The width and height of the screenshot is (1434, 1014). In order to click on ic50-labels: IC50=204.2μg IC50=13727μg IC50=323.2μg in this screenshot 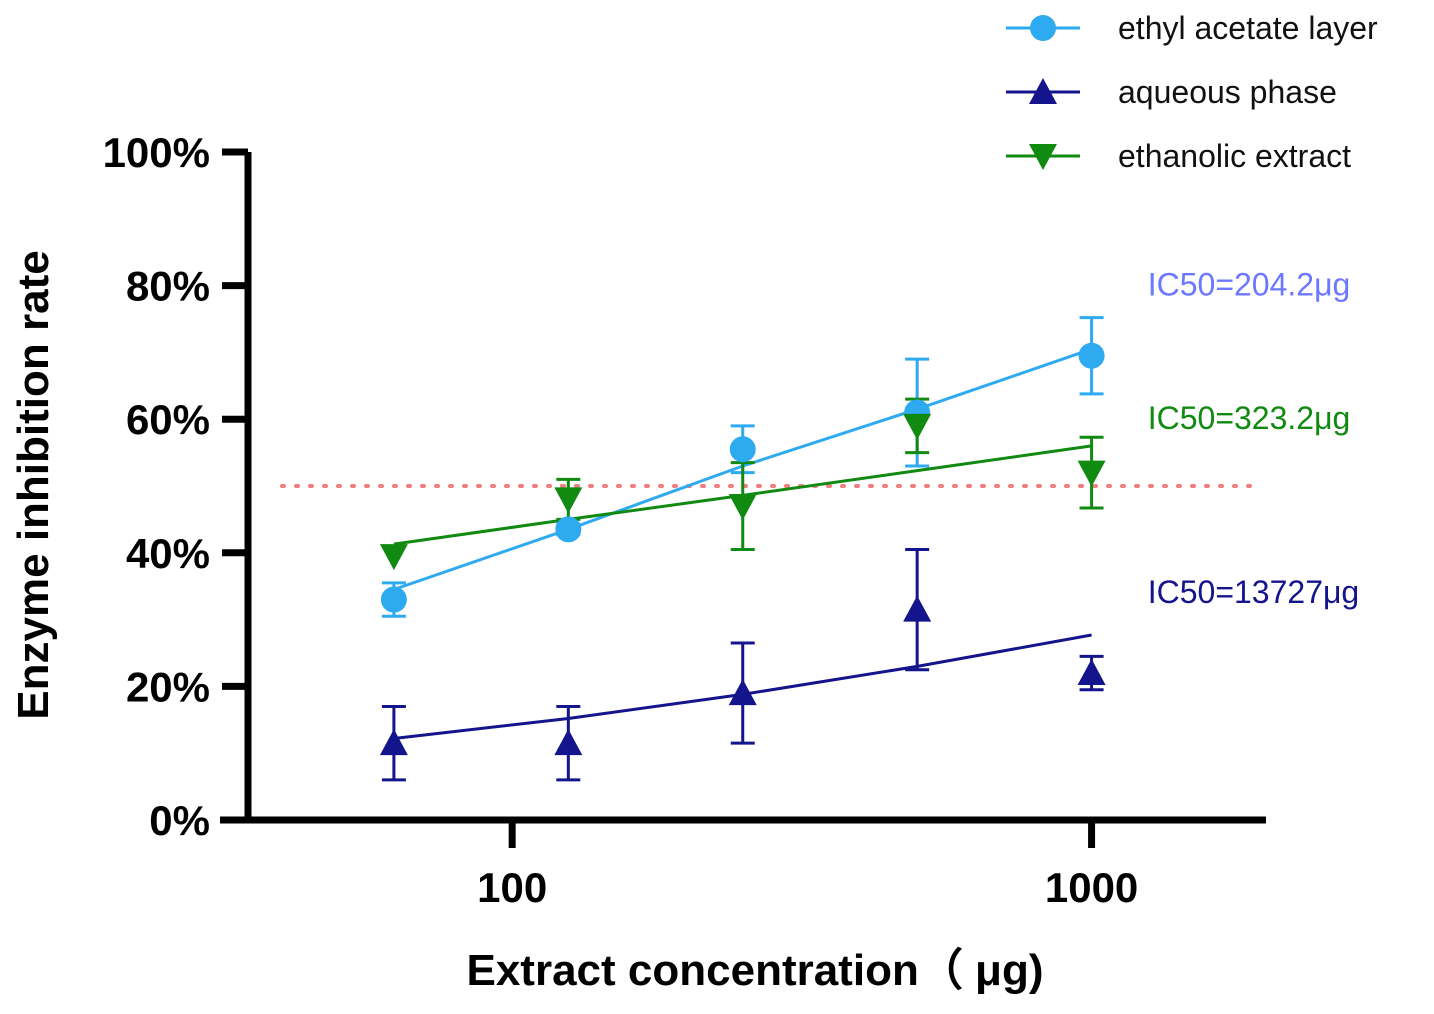, I will do `click(1254, 438)`.